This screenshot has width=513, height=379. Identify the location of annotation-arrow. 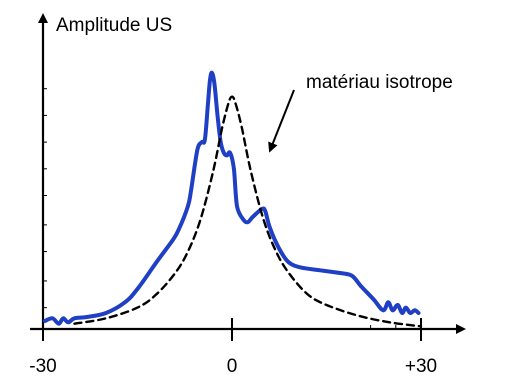
(281, 121).